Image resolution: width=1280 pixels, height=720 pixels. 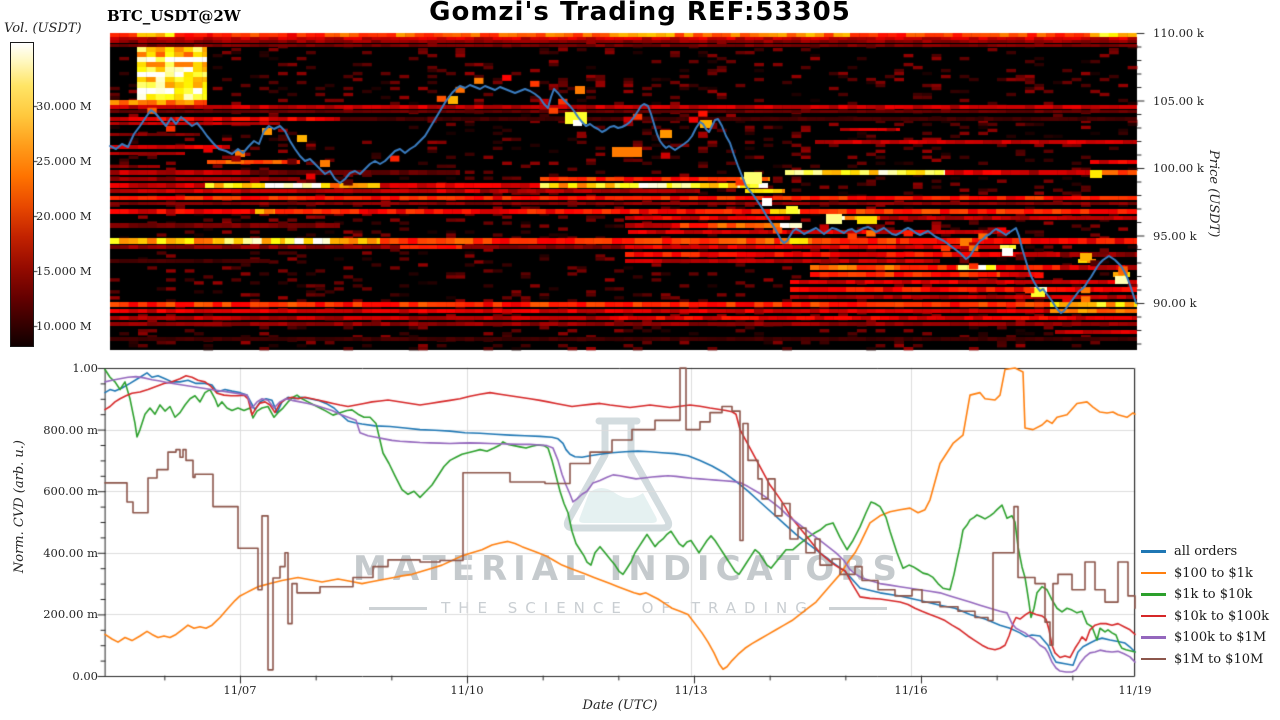 I want to click on colorbar-tick-label: 10.000 M, so click(x=64, y=326).